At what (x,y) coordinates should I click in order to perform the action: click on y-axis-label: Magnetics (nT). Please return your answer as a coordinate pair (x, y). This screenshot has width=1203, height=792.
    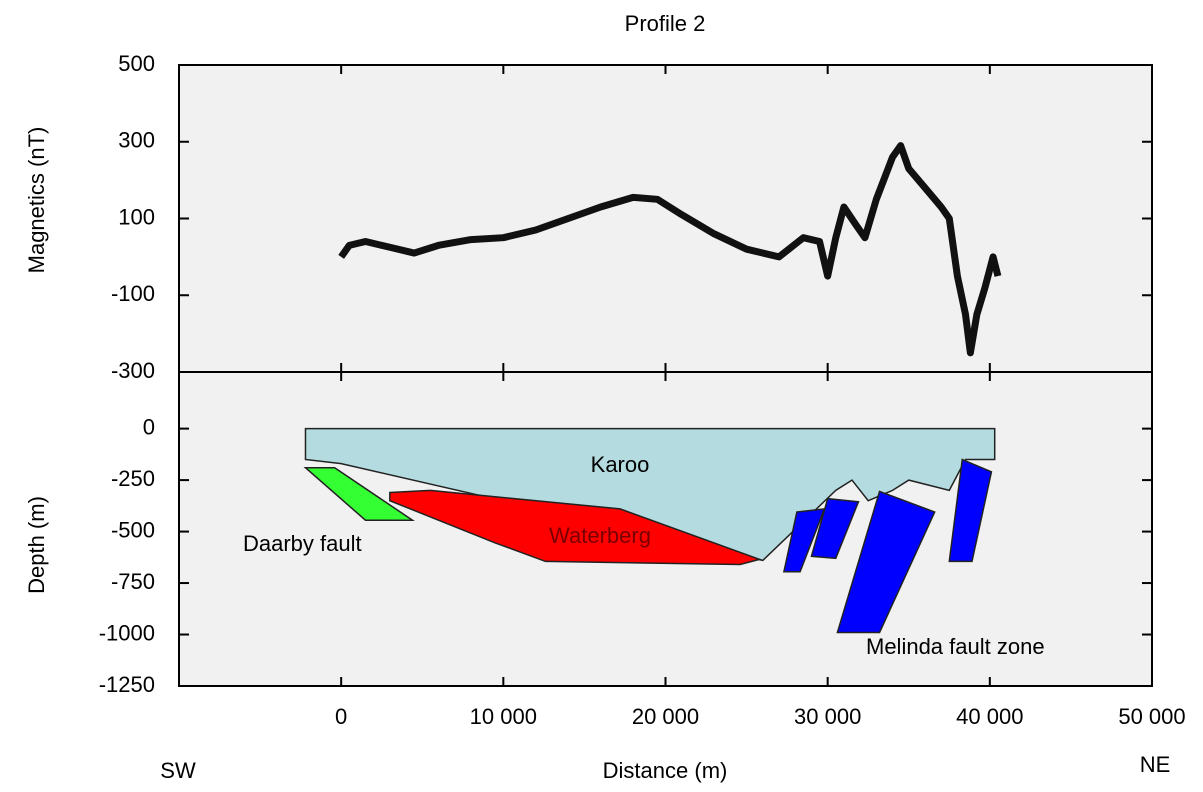
    Looking at the image, I should click on (36, 200).